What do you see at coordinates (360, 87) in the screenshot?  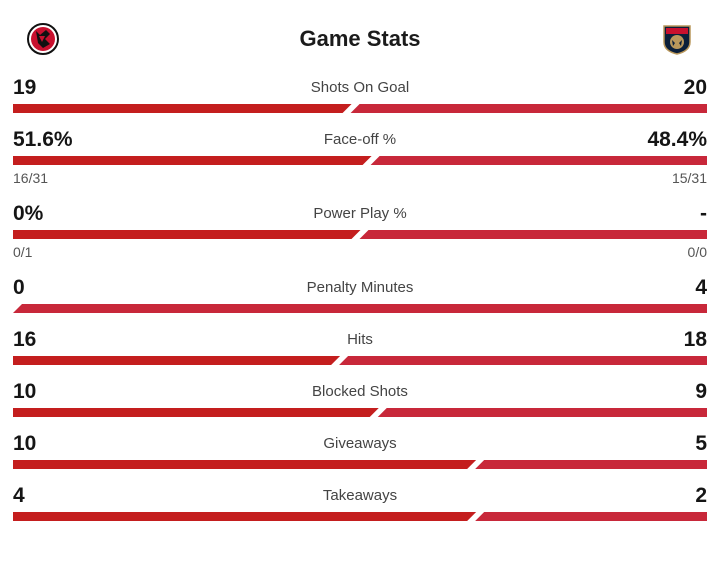 I see `stat-label: Shots On Goal` at bounding box center [360, 87].